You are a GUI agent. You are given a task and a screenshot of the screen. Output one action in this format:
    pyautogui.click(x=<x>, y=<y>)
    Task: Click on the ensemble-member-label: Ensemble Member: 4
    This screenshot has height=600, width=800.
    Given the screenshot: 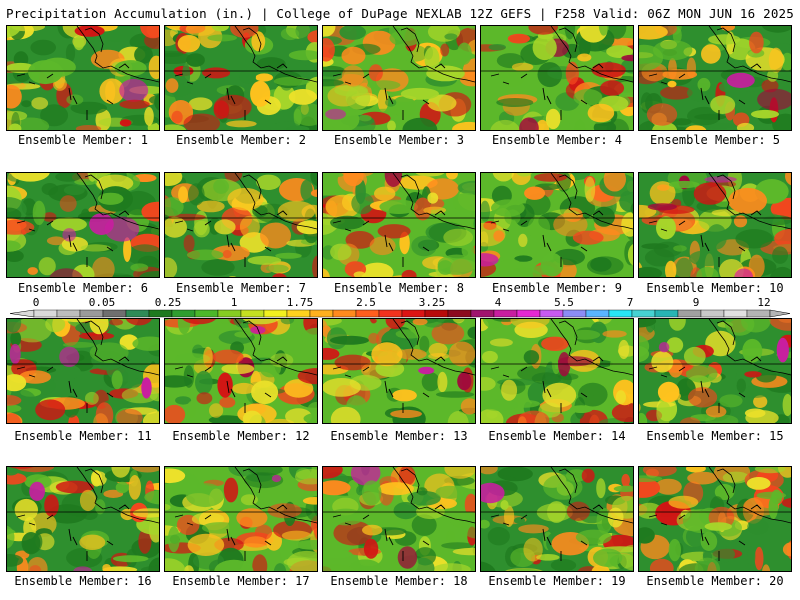 What is the action you would take?
    pyautogui.click(x=557, y=140)
    